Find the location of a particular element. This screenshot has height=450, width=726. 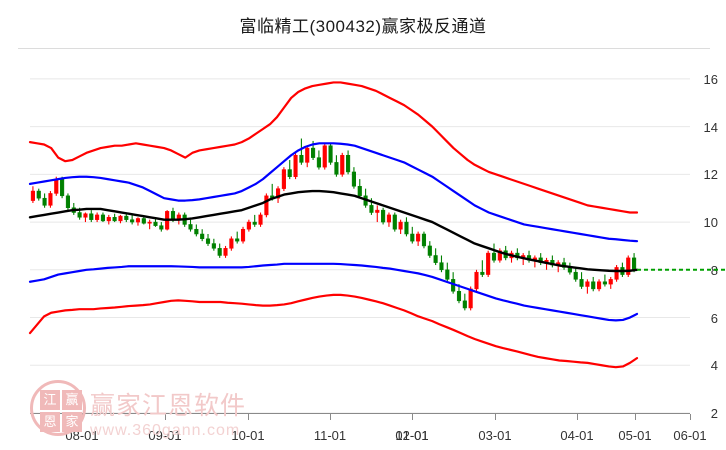

y-axis-label: 2 is located at coordinates (714, 413).